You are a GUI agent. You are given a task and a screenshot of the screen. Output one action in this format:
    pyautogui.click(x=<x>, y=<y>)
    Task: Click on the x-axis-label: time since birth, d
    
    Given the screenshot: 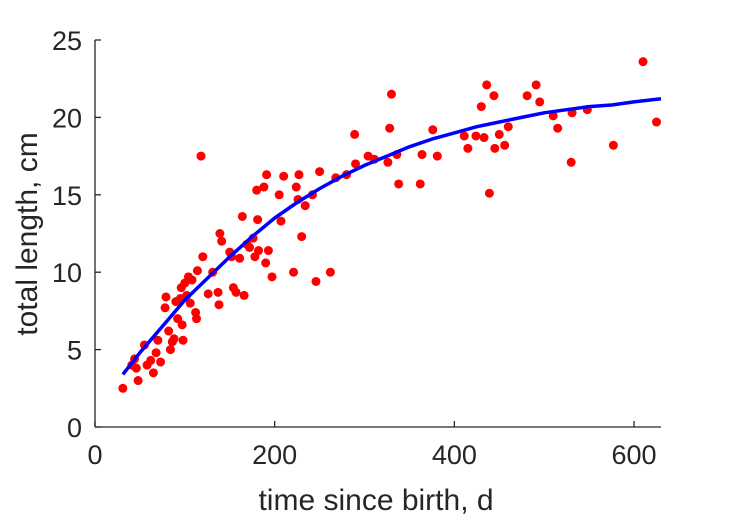 What is the action you would take?
    pyautogui.click(x=375, y=500)
    